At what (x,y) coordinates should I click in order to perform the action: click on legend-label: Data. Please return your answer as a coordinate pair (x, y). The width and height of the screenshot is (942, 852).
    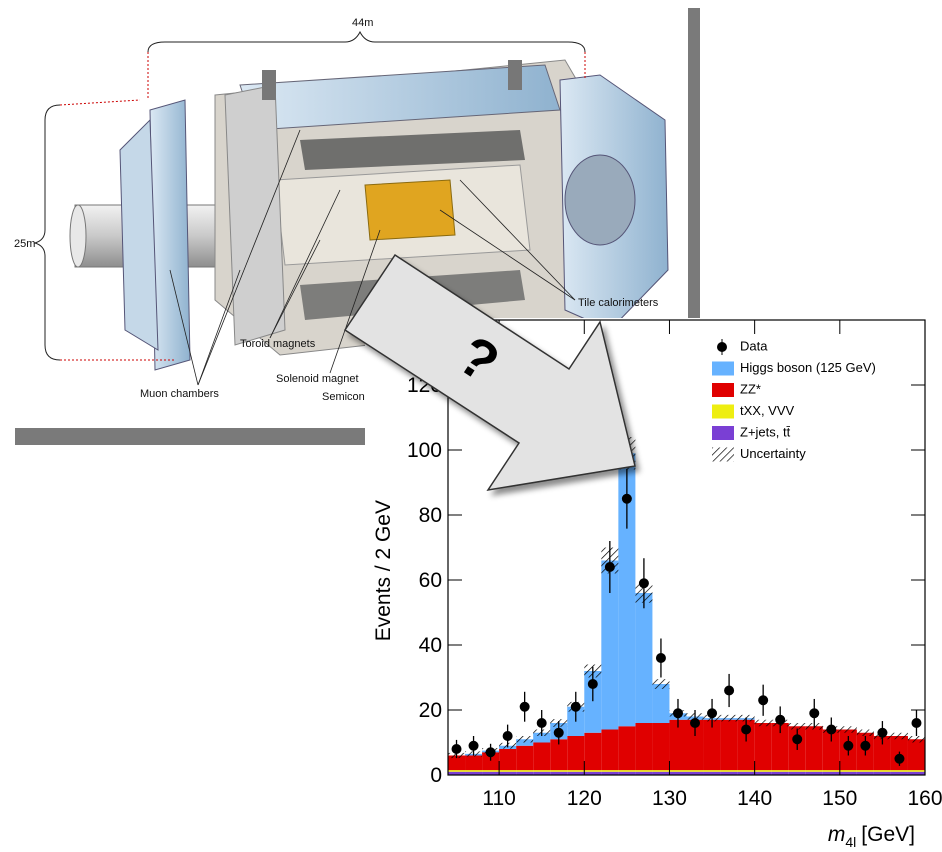
    Looking at the image, I should click on (754, 345).